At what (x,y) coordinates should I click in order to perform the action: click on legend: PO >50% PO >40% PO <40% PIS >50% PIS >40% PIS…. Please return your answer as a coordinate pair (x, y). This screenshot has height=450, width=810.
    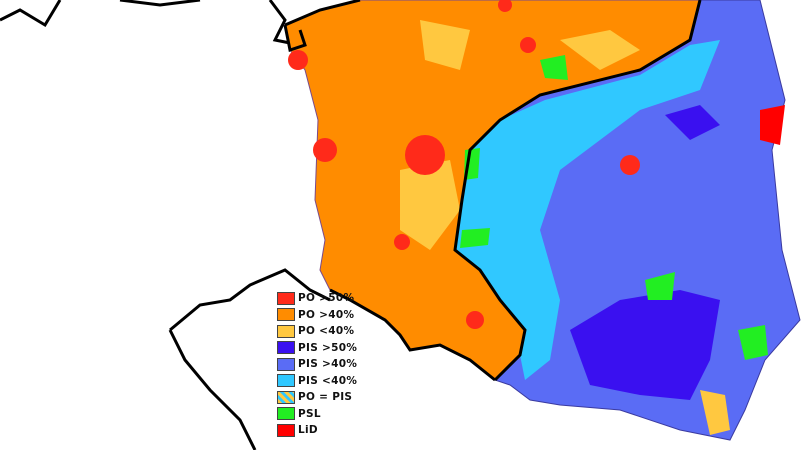
    Looking at the image, I should click on (317, 364).